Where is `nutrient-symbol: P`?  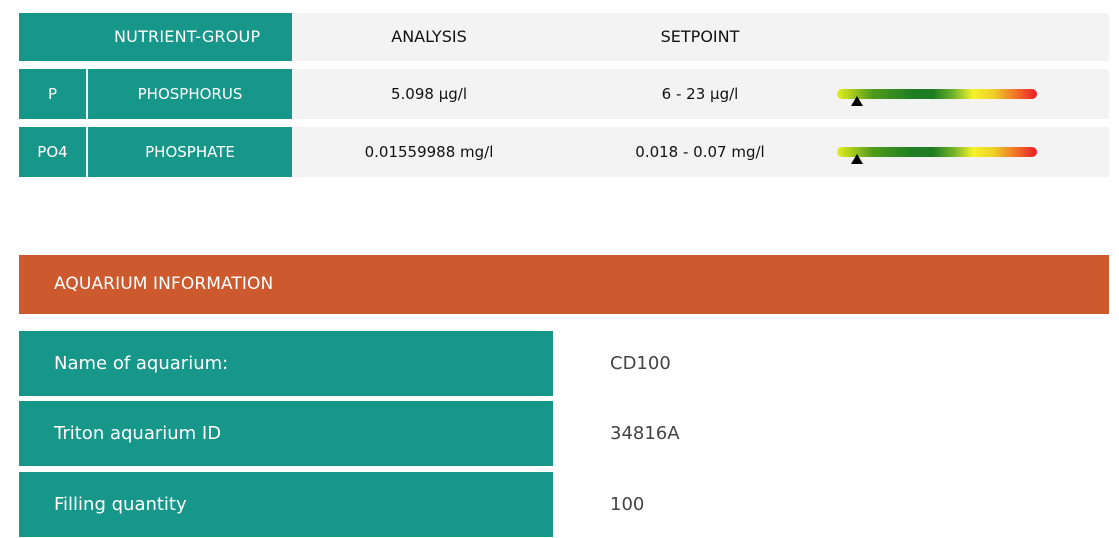 nutrient-symbol: P is located at coordinates (52, 94).